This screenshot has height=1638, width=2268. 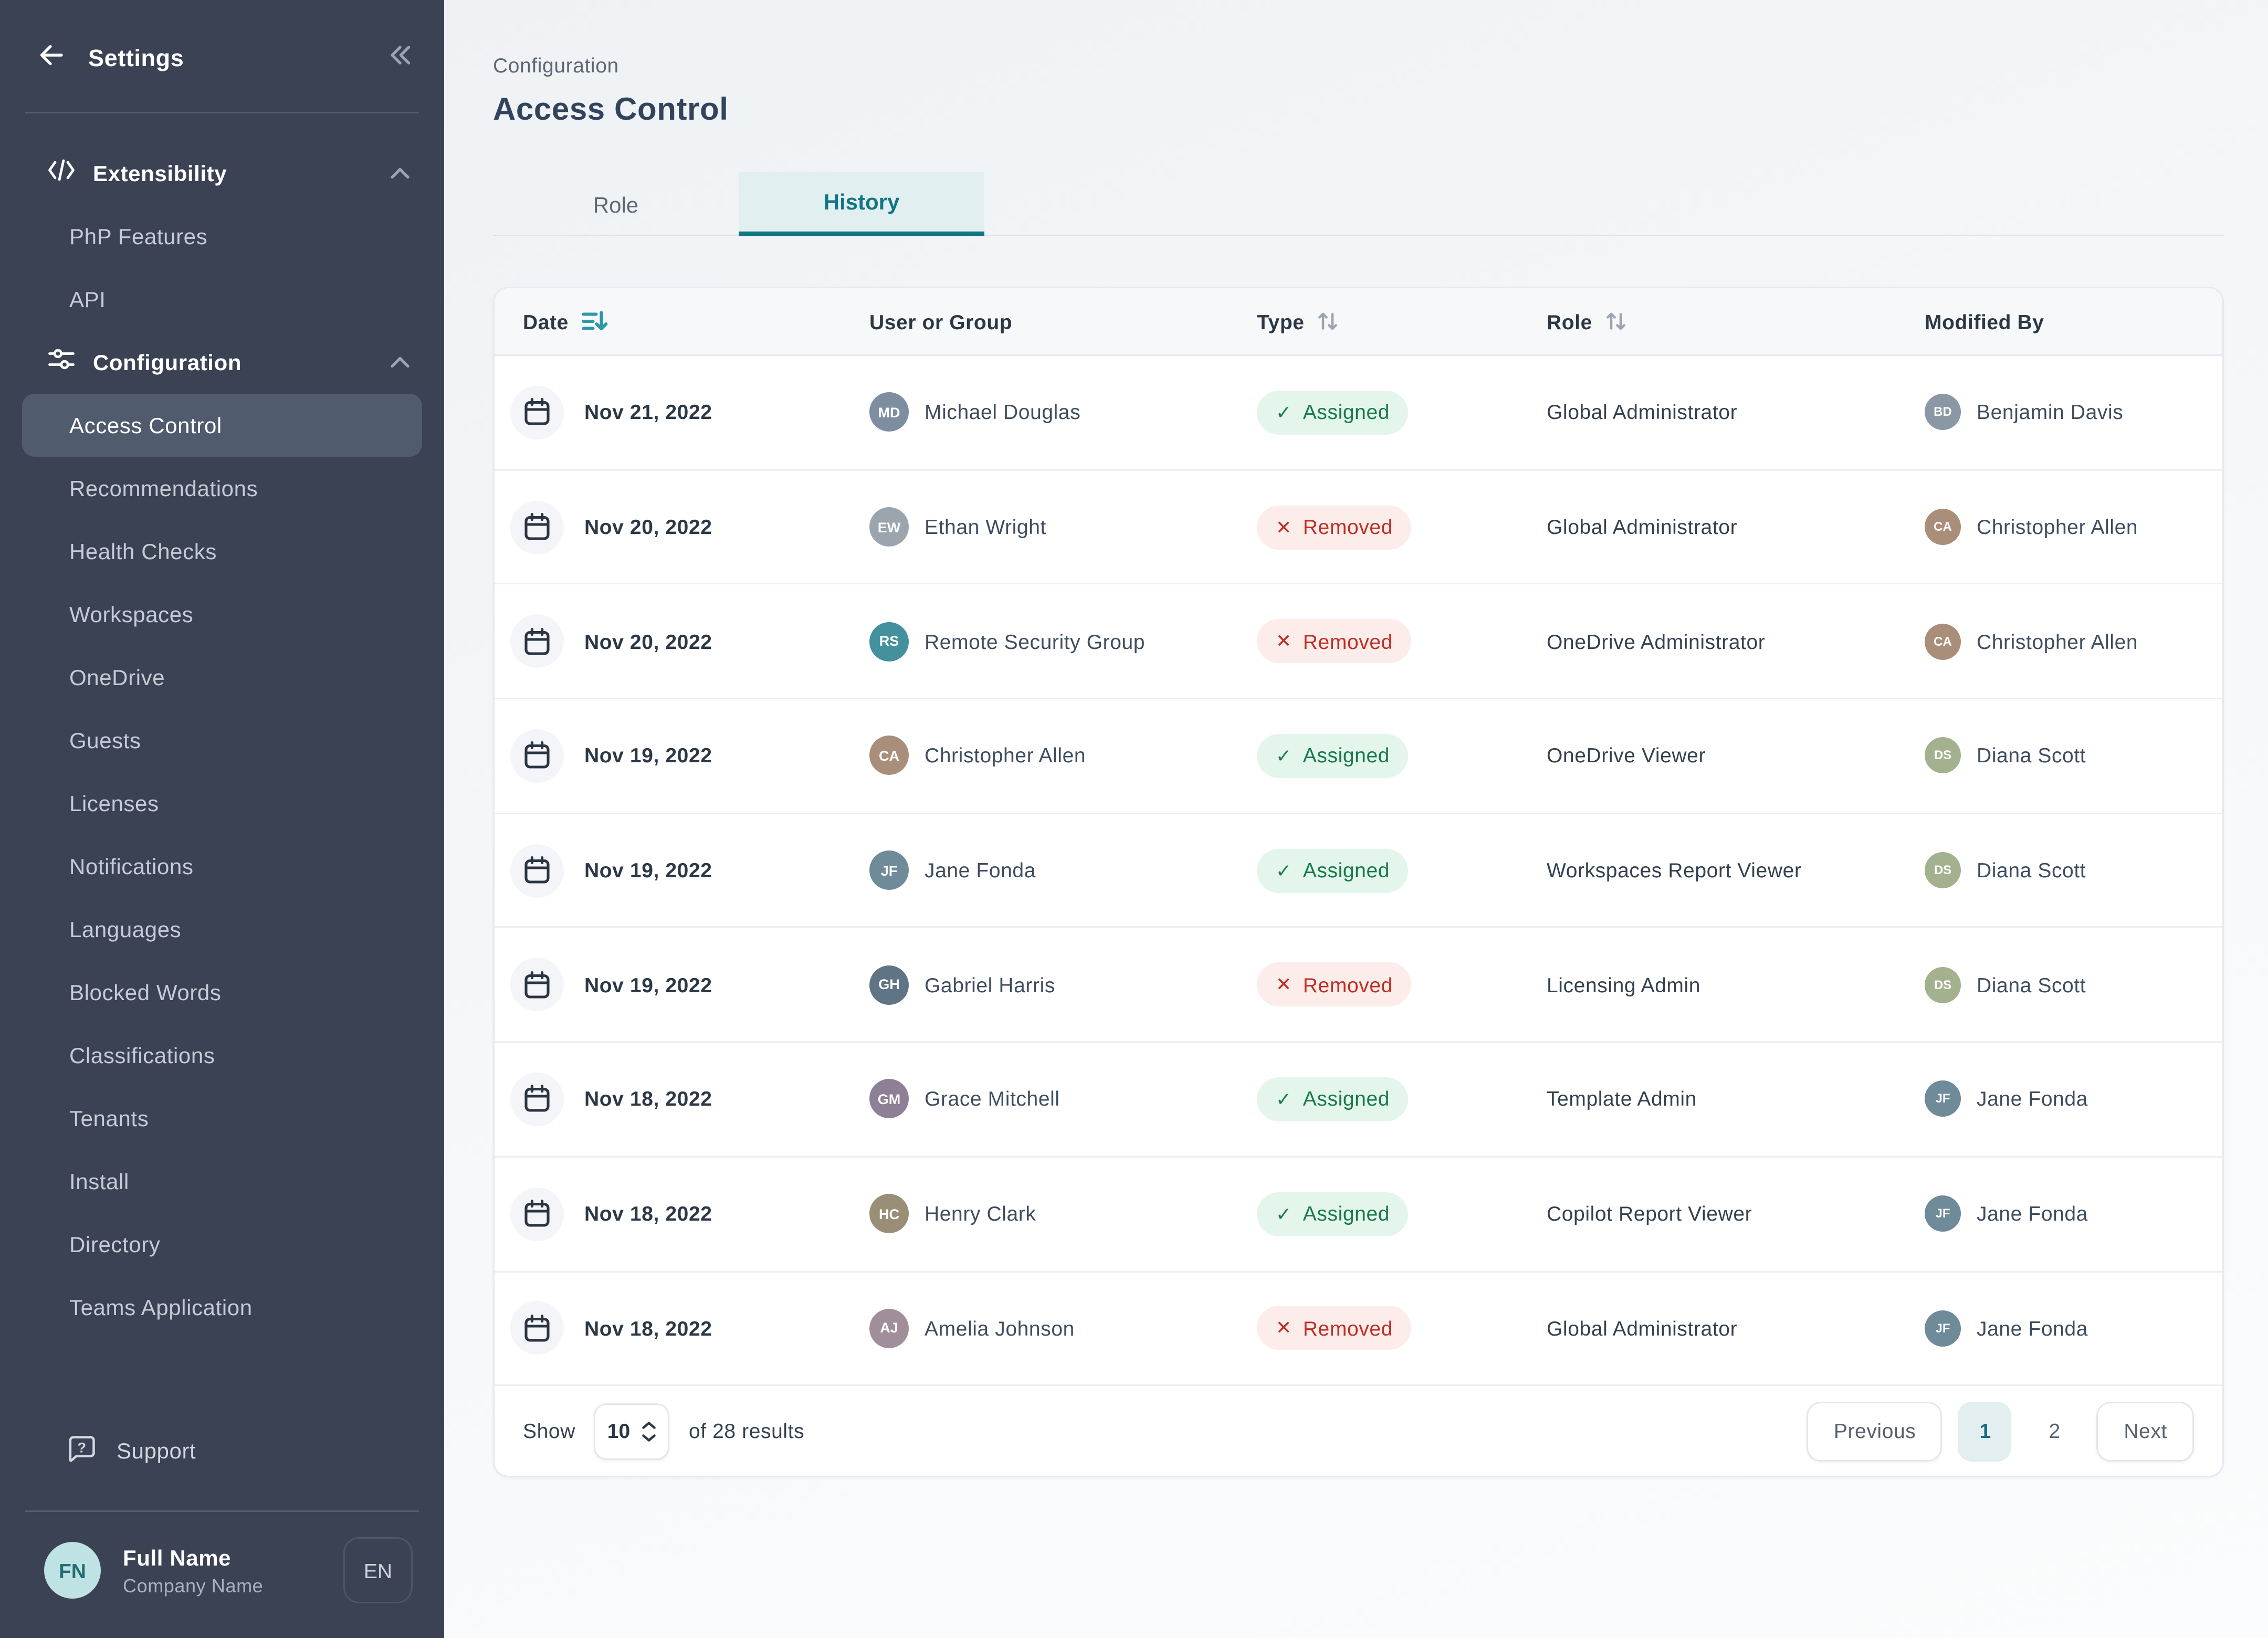 I want to click on previous-page-button: Previous, so click(x=1875, y=1431).